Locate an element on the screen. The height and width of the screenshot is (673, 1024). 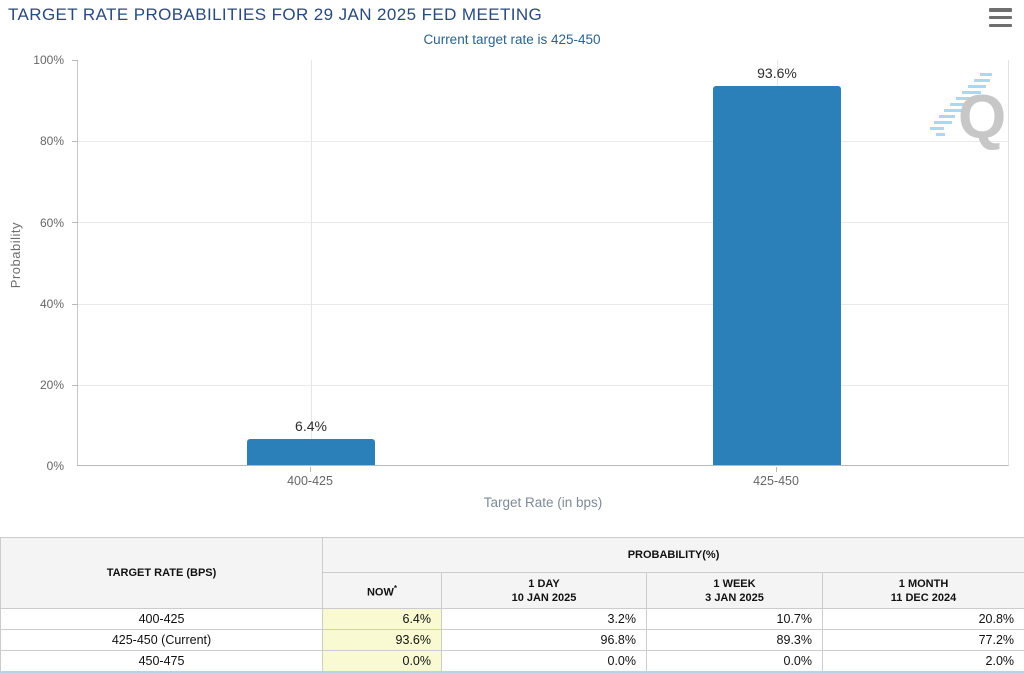
cell-1week-probability: 0.0% is located at coordinates (734, 661).